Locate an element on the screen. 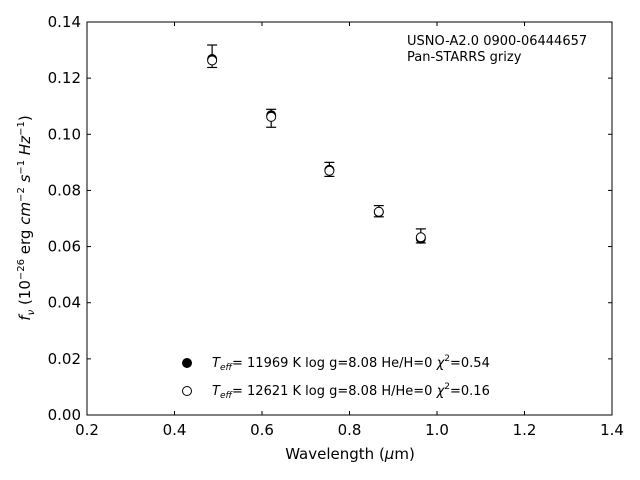  x-tick-label-1: 0.4 is located at coordinates (175, 430).